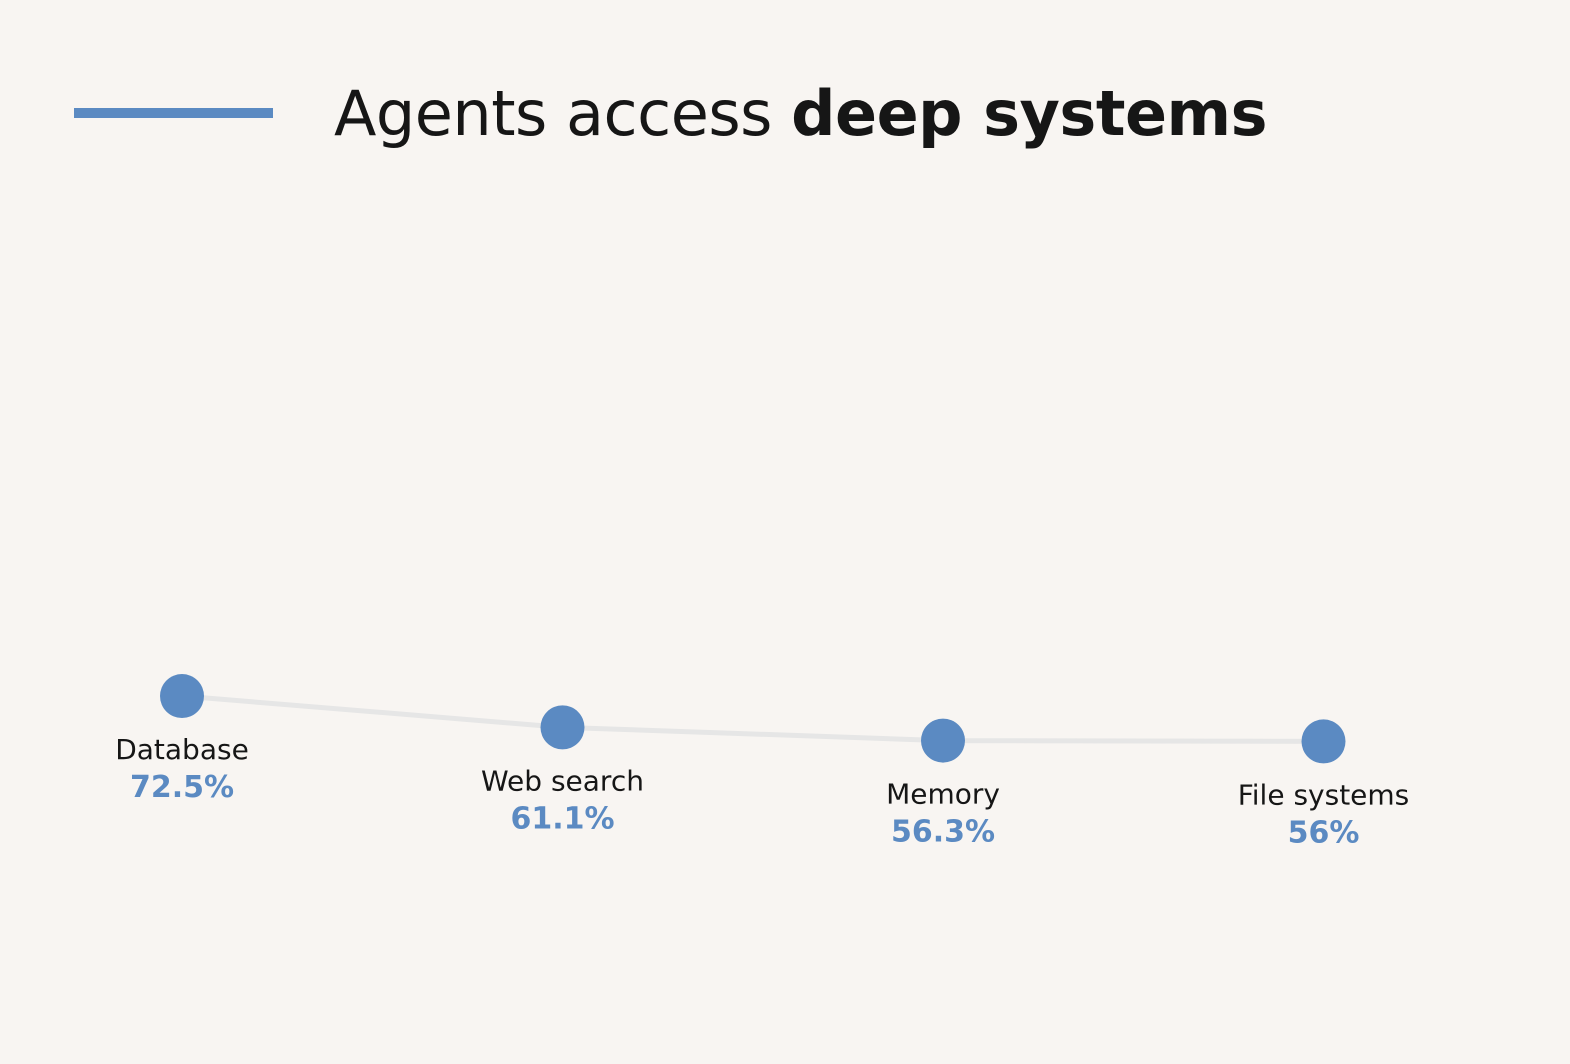 This screenshot has height=1064, width=1570. I want to click on title-accent-bar, so click(173, 113).